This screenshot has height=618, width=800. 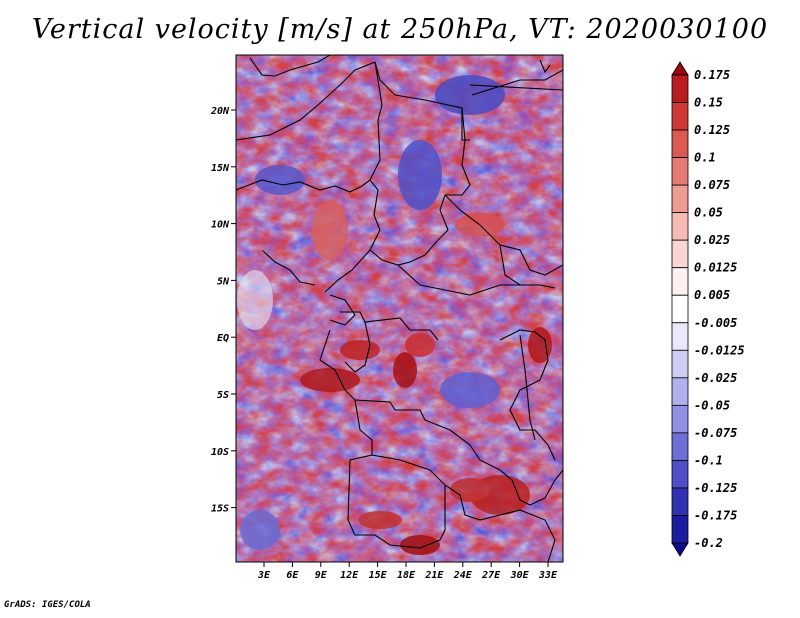 I want to click on colorbar-label: -0.175, so click(x=715, y=515).